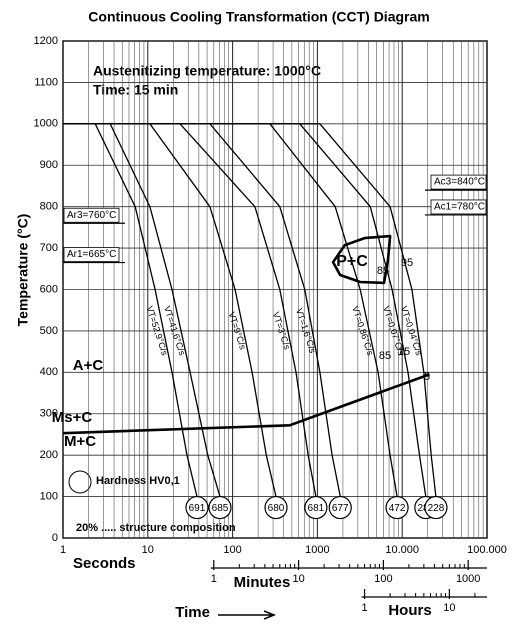 Image resolution: width=518 pixels, height=630 pixels. I want to click on y-tick-label: 800, so click(49, 207).